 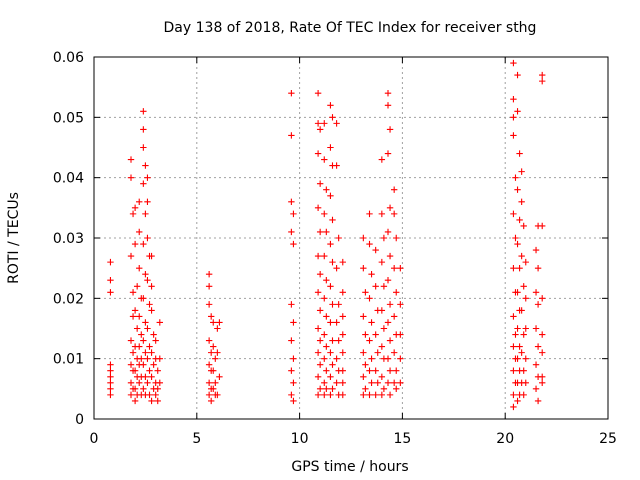 What do you see at coordinates (94, 439) in the screenshot?
I see `x-tick-label: 0` at bounding box center [94, 439].